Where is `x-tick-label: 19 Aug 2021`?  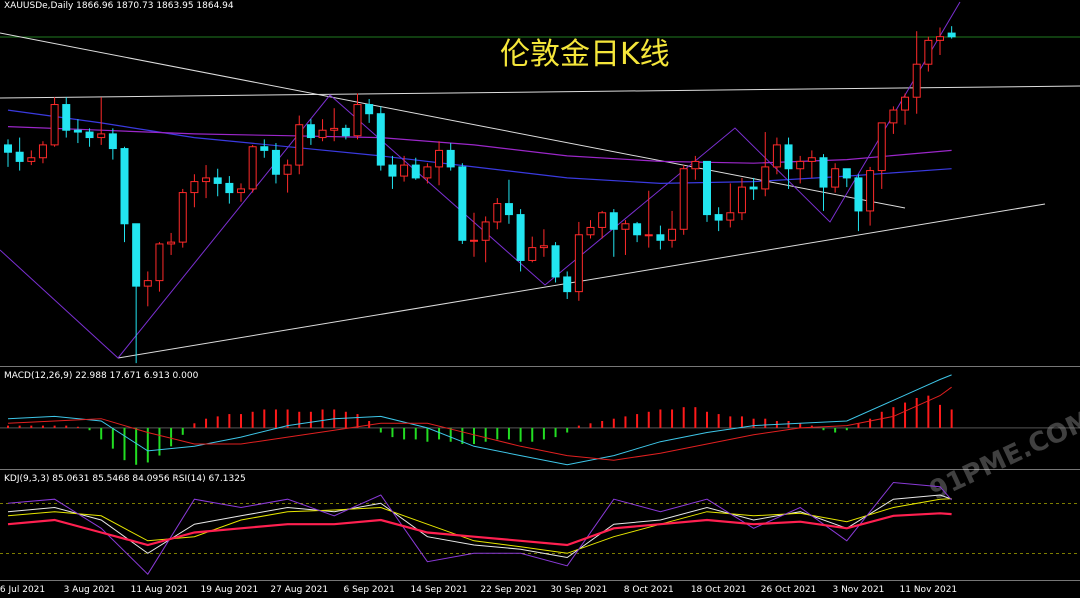 x-tick-label: 19 Aug 2021 is located at coordinates (230, 590).